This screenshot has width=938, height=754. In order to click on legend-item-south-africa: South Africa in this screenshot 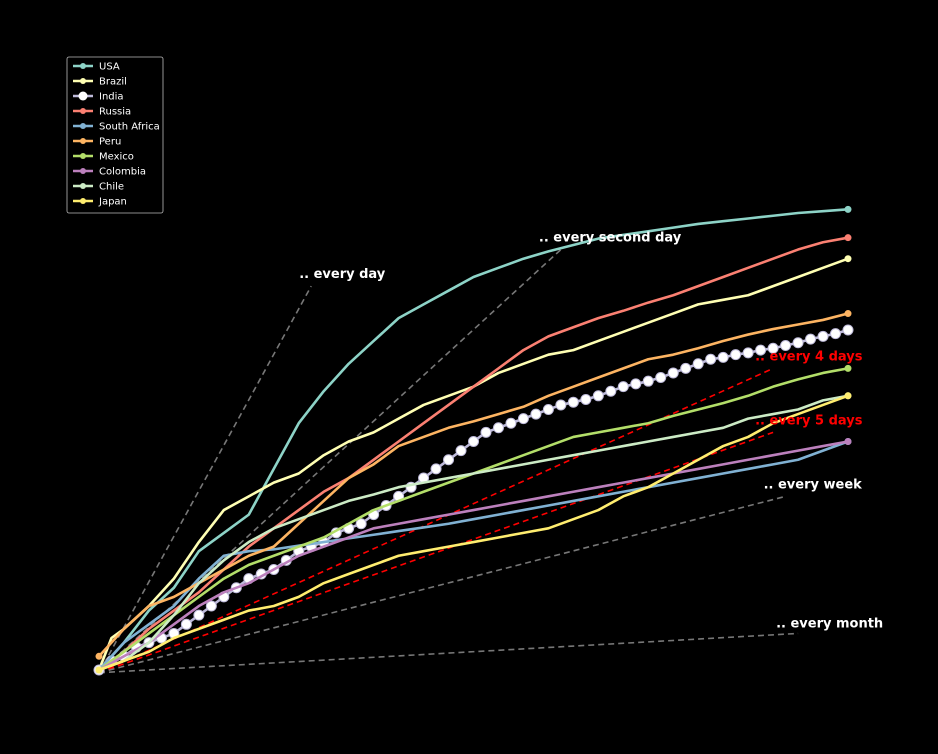, I will do `click(116, 127)`.